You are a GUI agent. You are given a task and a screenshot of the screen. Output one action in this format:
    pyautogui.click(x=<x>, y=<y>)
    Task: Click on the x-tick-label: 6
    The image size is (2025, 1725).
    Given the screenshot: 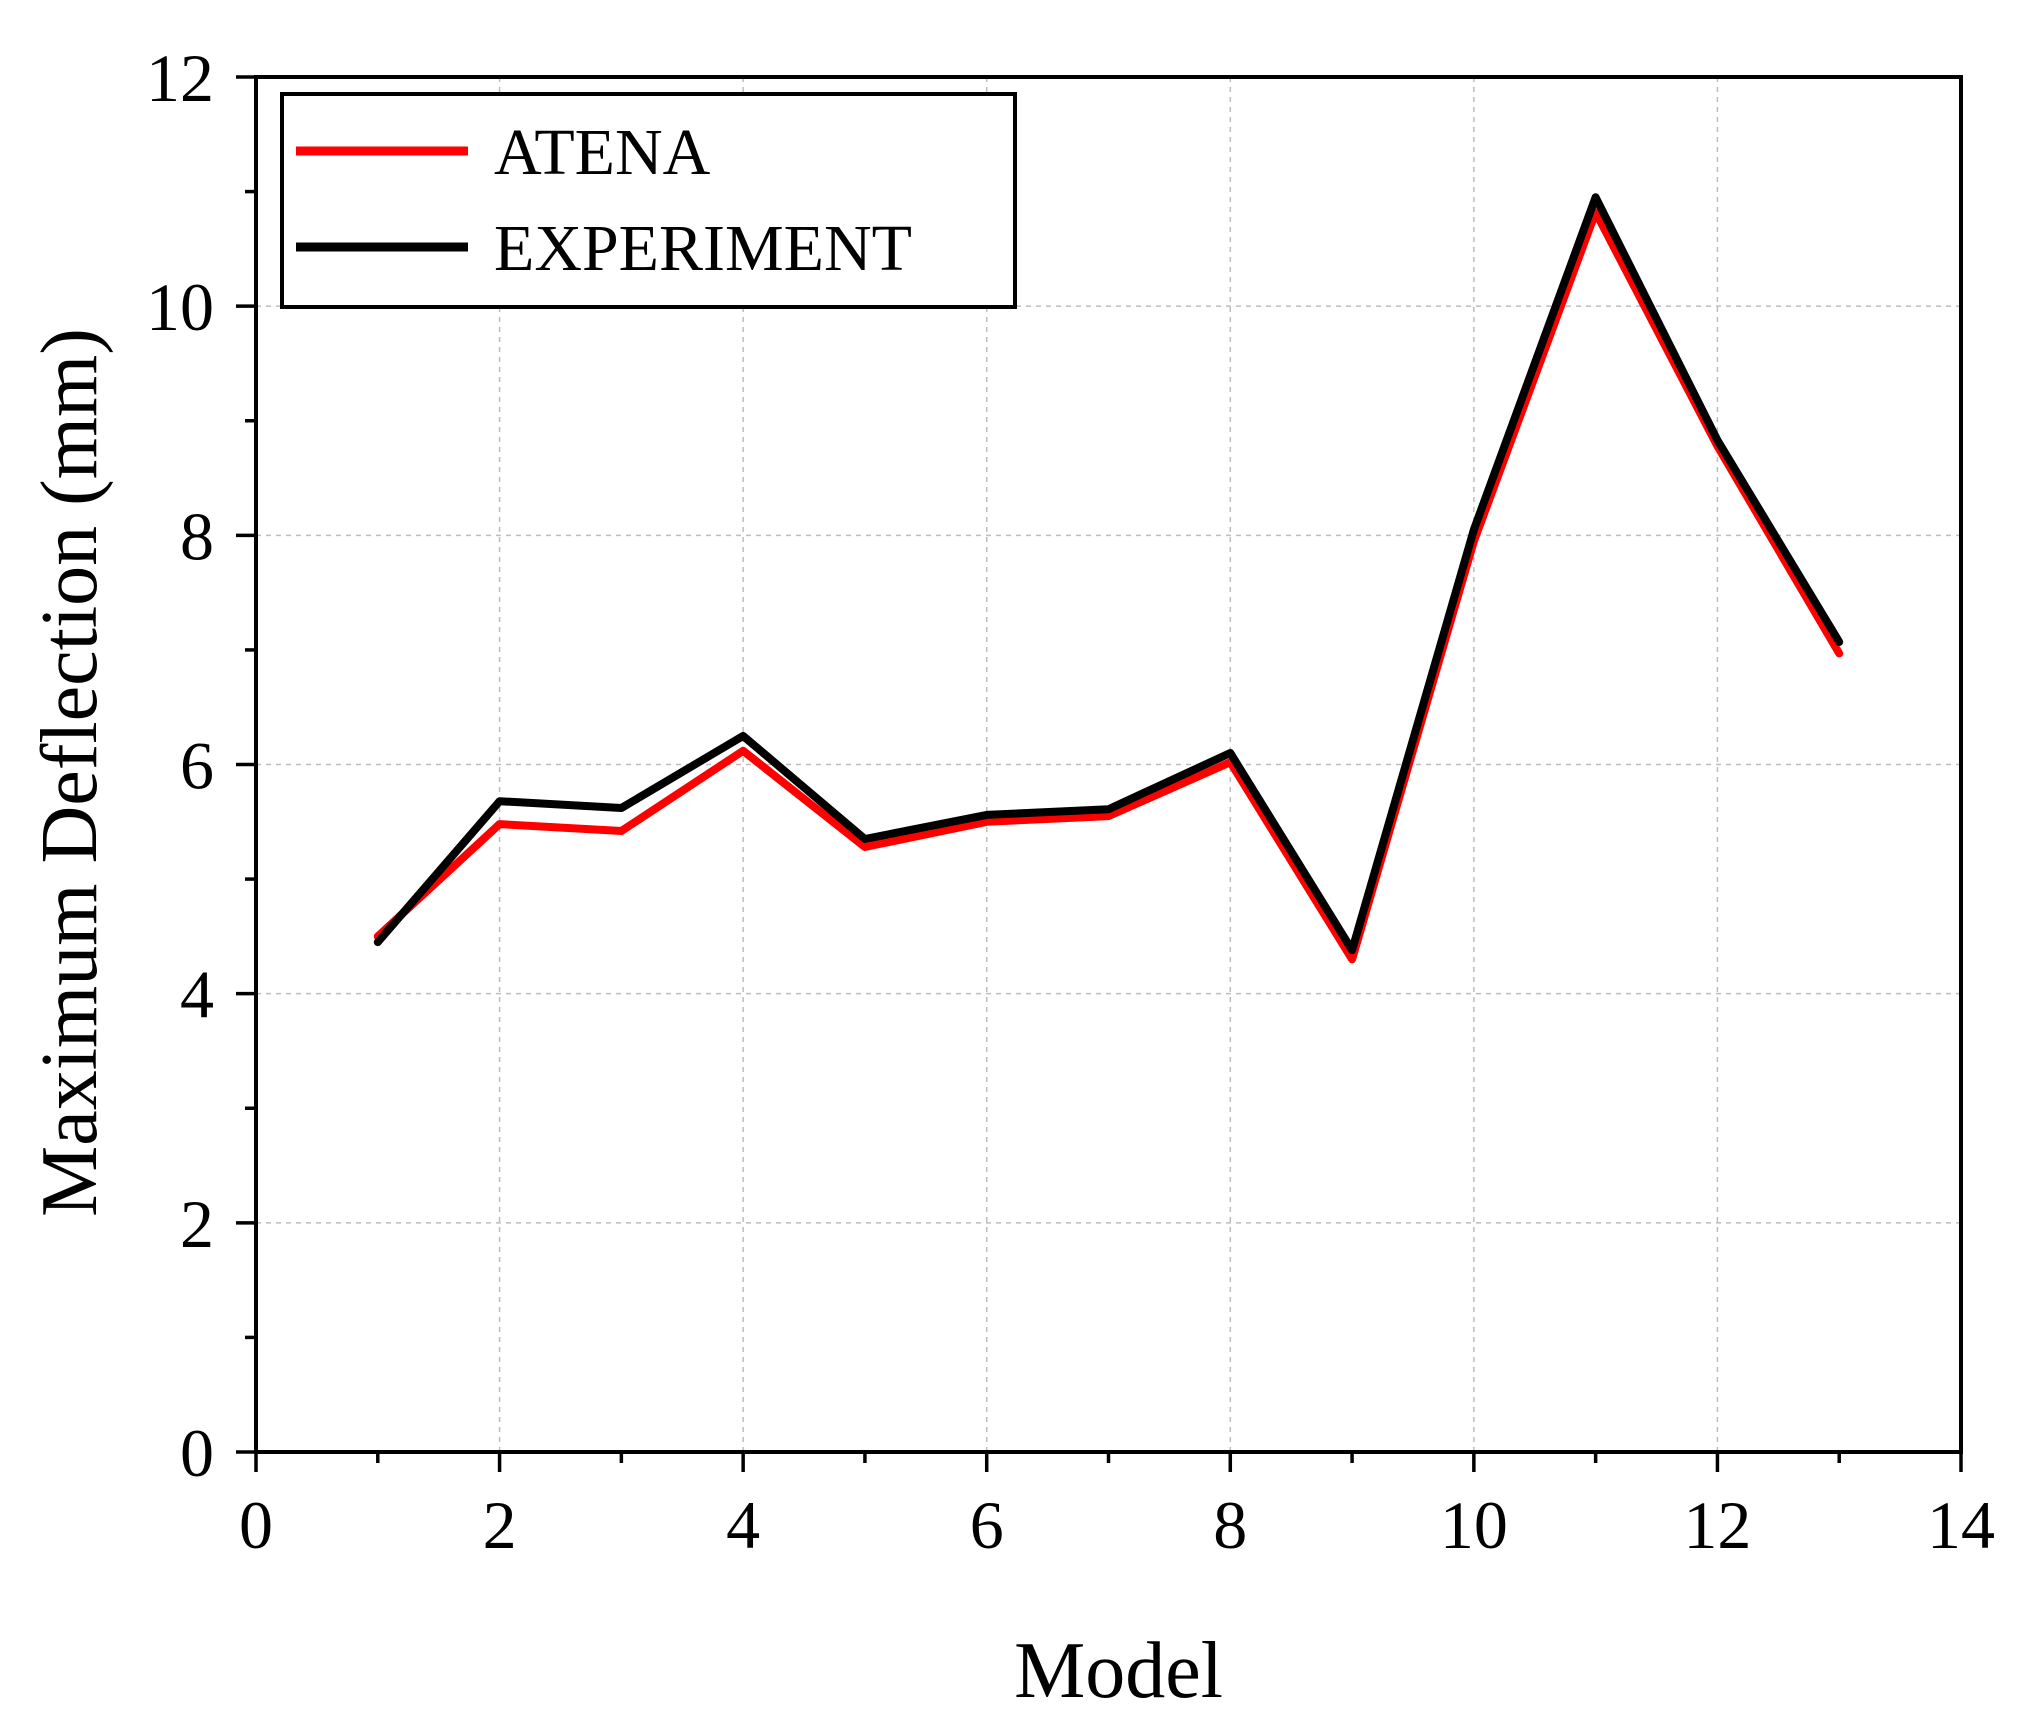 What is the action you would take?
    pyautogui.click(x=987, y=1525)
    